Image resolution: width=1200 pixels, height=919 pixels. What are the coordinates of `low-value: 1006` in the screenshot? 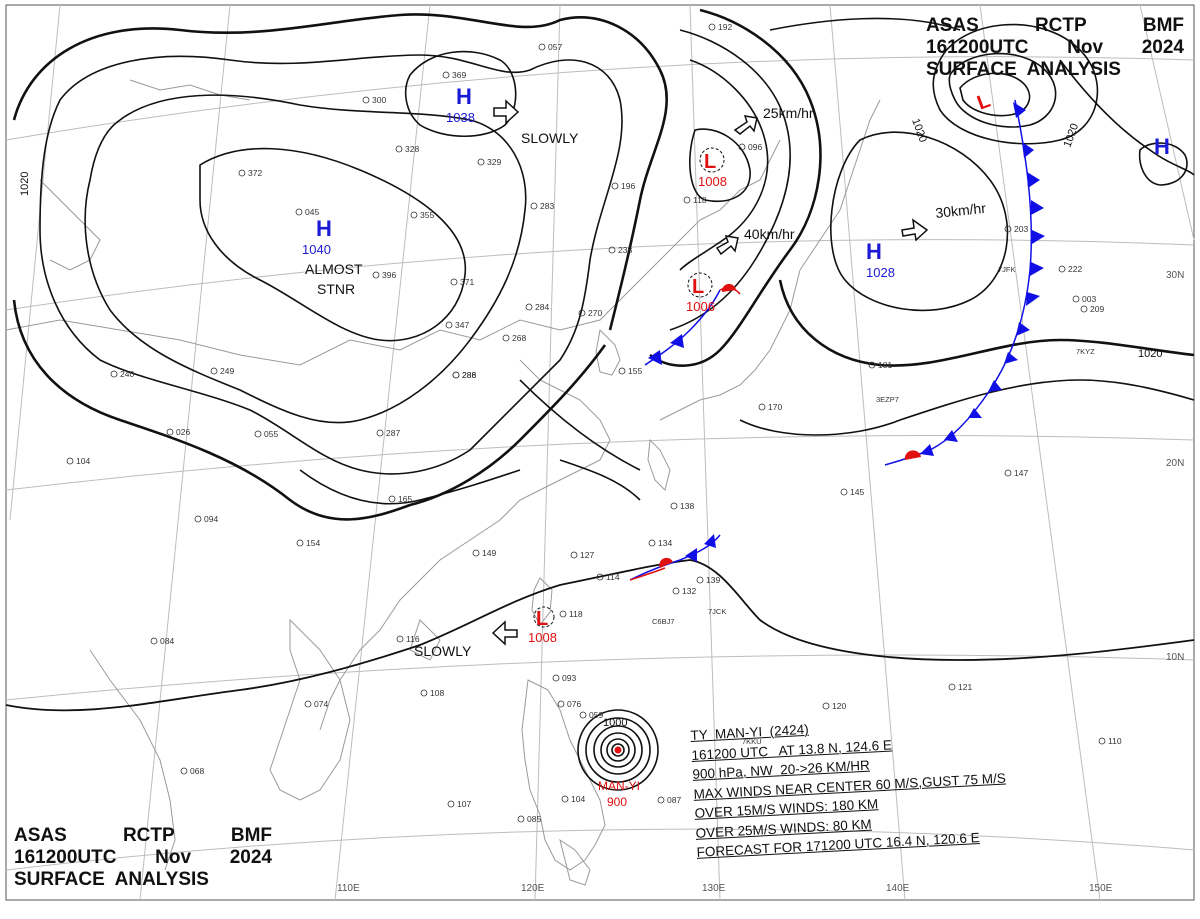 It's located at (700, 306).